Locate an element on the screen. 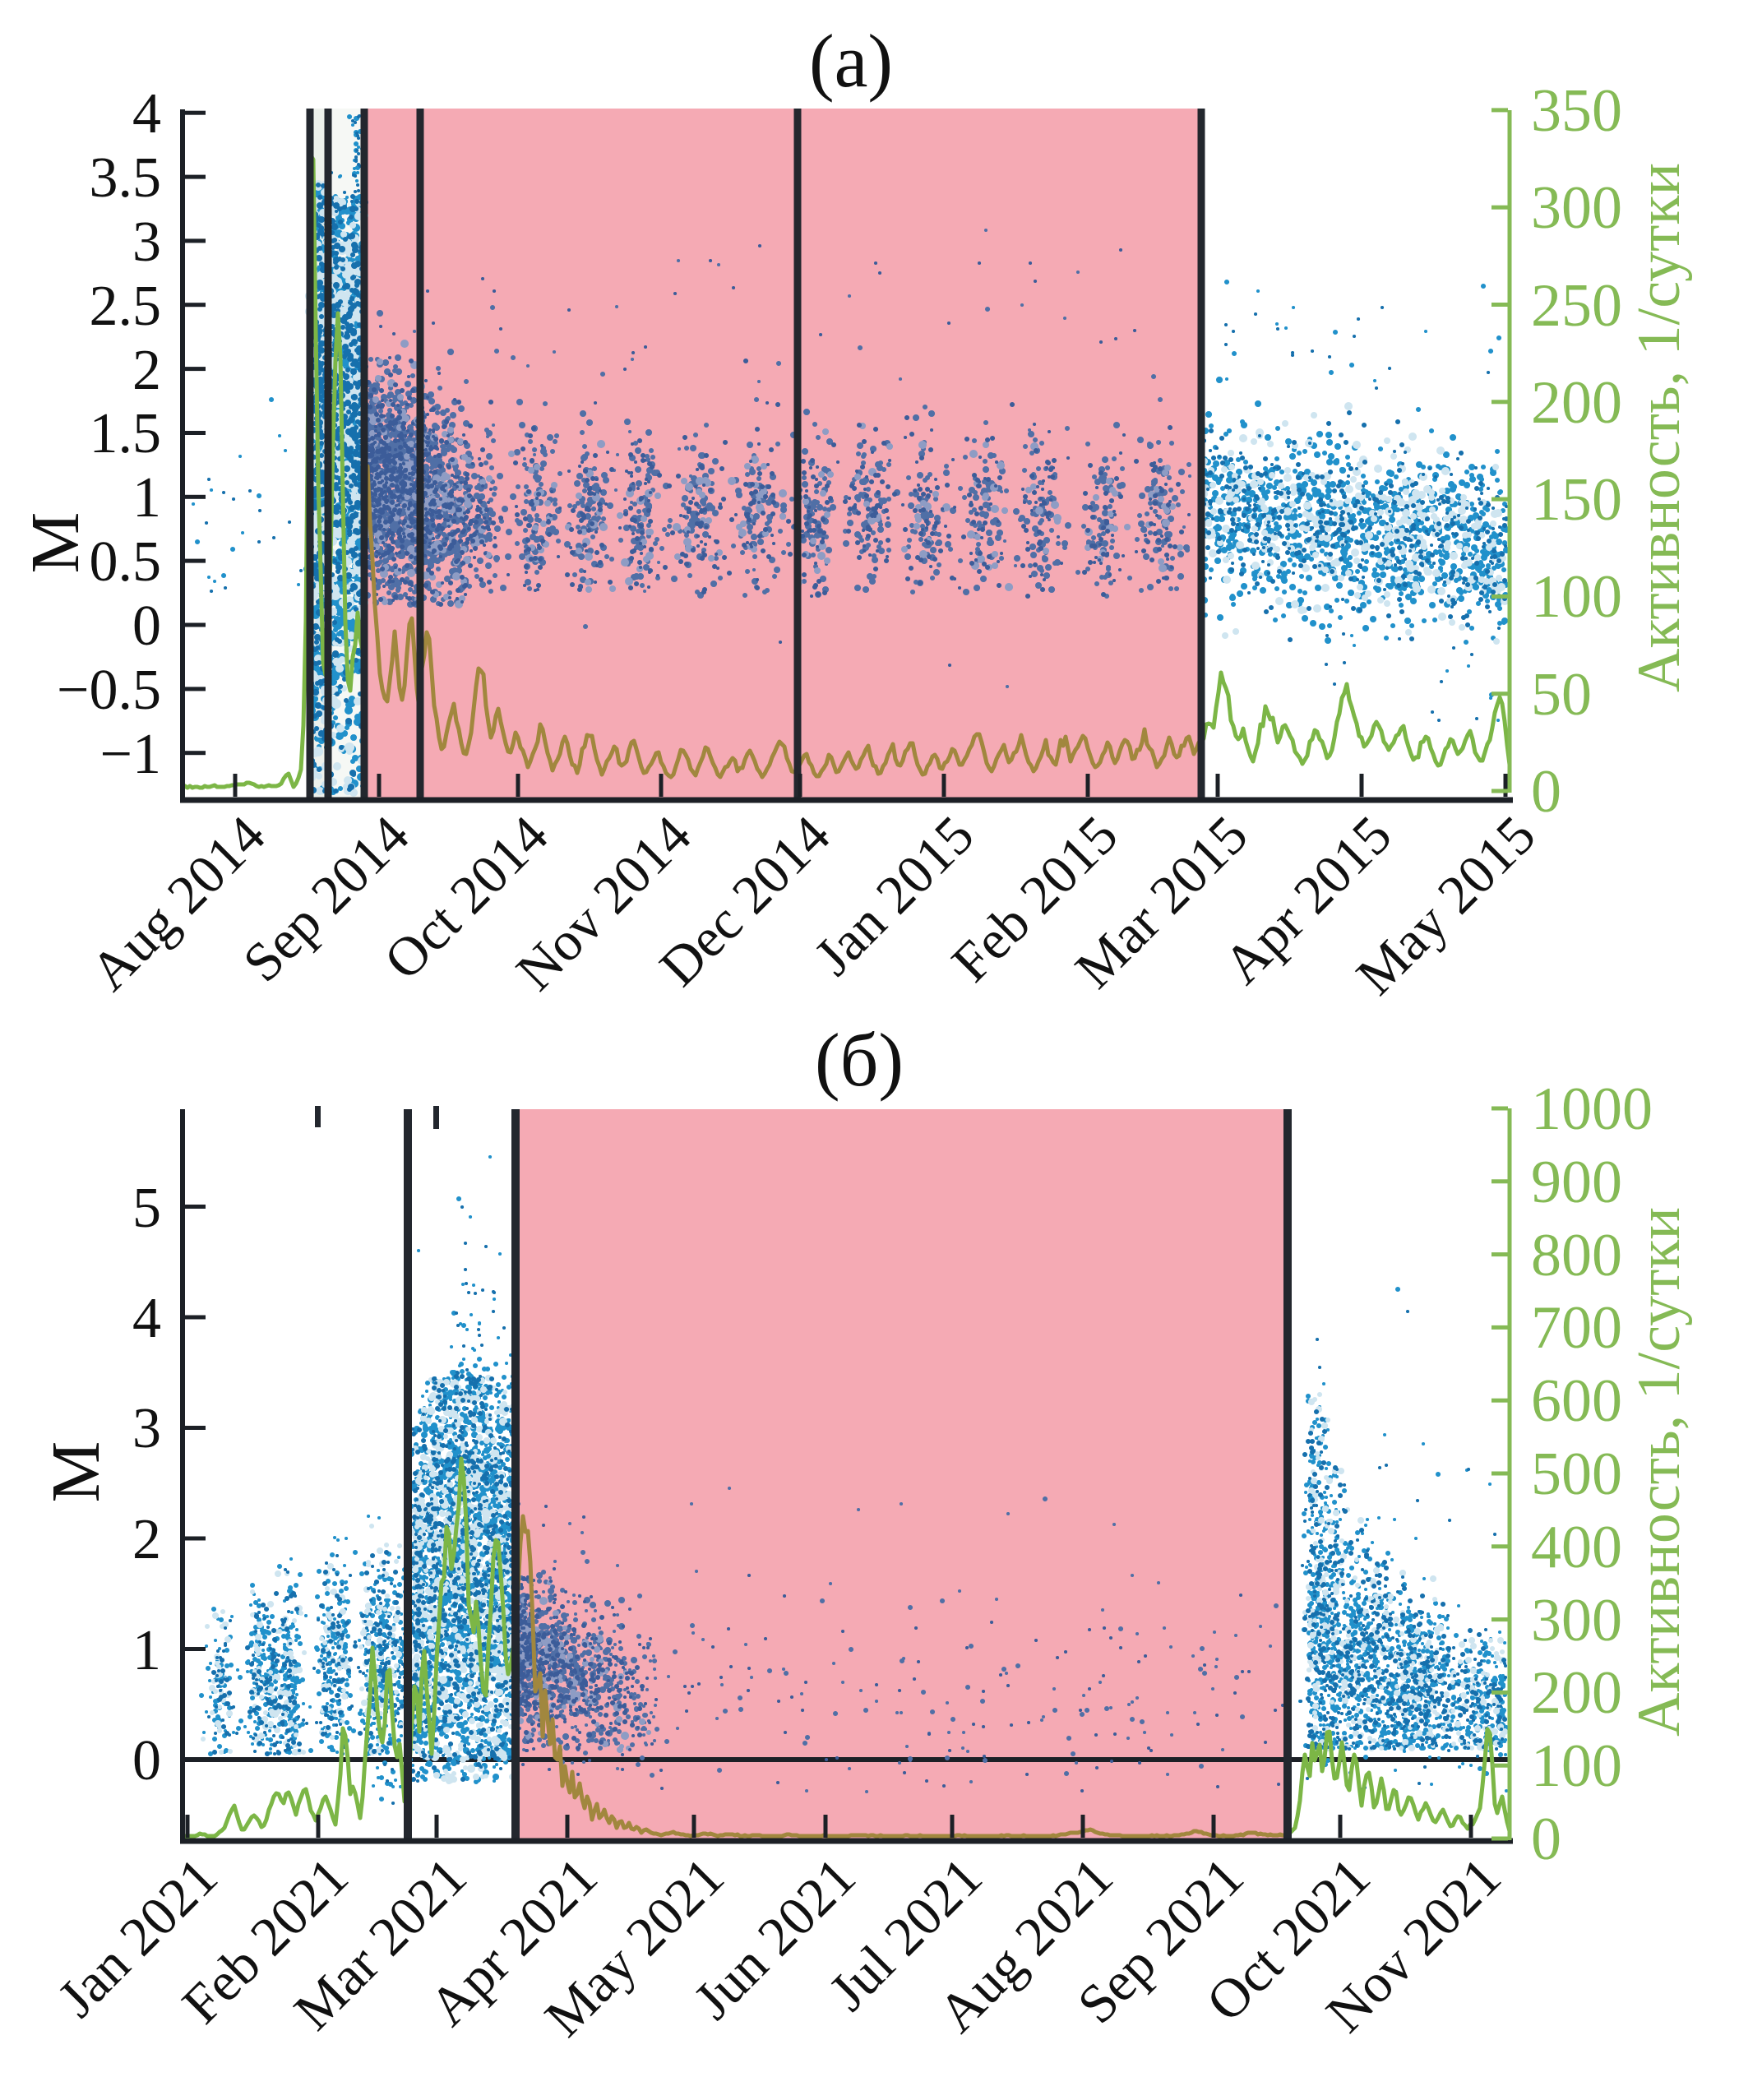 This screenshot has width=1762, height=2100. svg-text: 800 is located at coordinates (1576, 1256).